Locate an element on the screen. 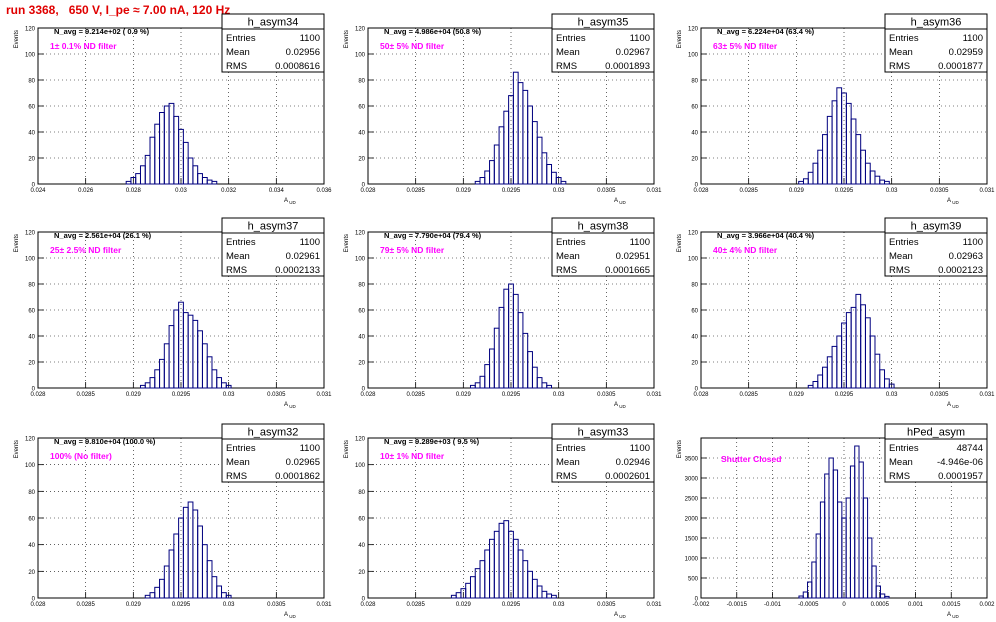 This screenshot has width=996, height=622. histogram-name: h_asym38 is located at coordinates (603, 227).